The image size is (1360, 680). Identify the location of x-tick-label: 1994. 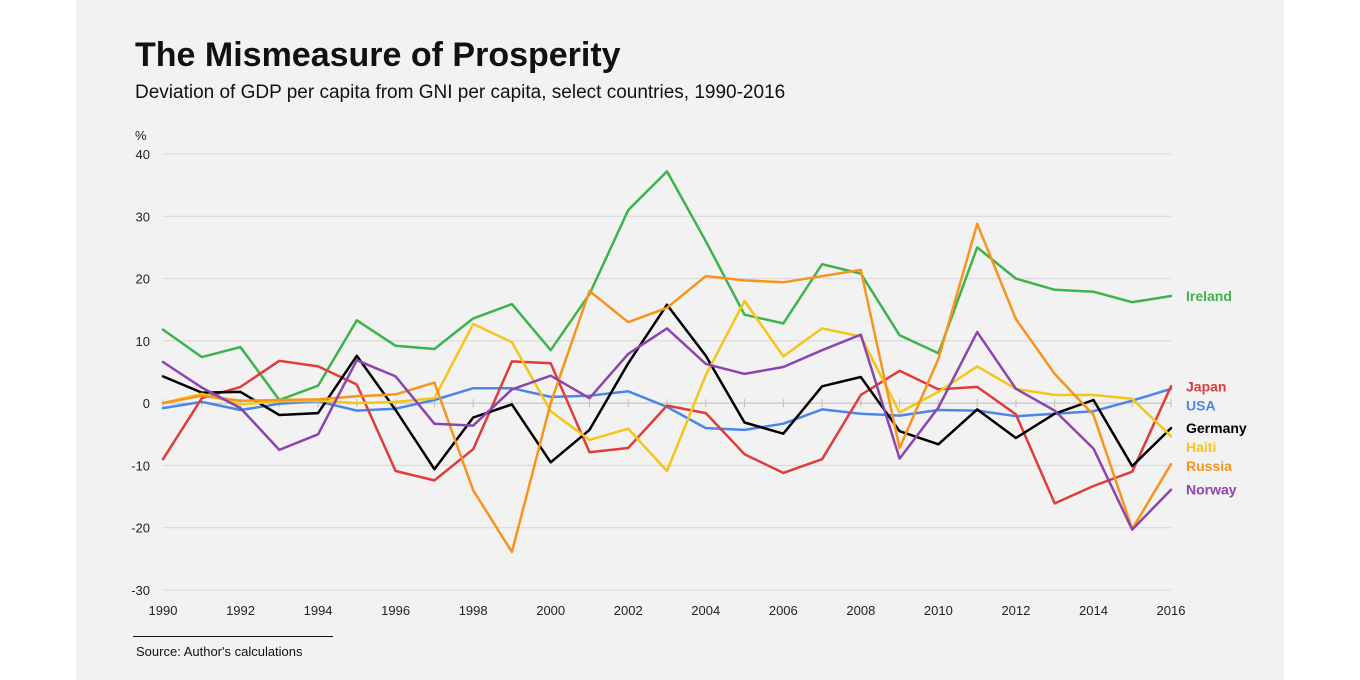
(318, 610).